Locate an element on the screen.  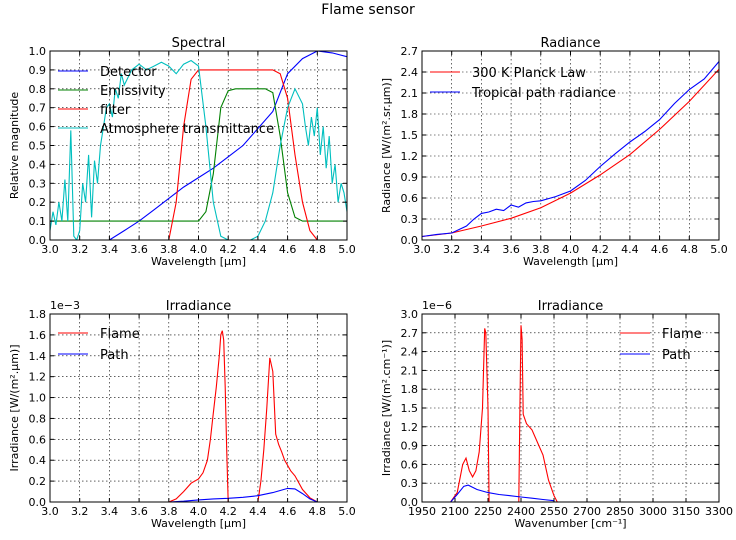
y-tick-label: 1.5 is located at coordinates (410, 135).